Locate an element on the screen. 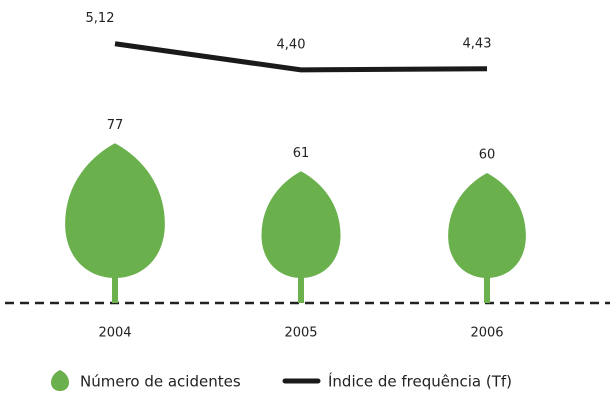 This screenshot has width=610, height=401. x-tick-label: 2005 is located at coordinates (300, 333).